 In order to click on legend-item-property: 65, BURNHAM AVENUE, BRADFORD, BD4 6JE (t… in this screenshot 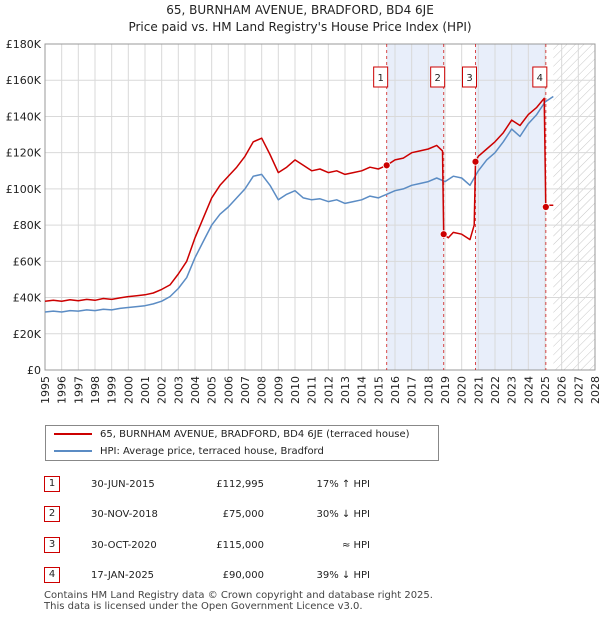, I will do `click(232, 435)`.